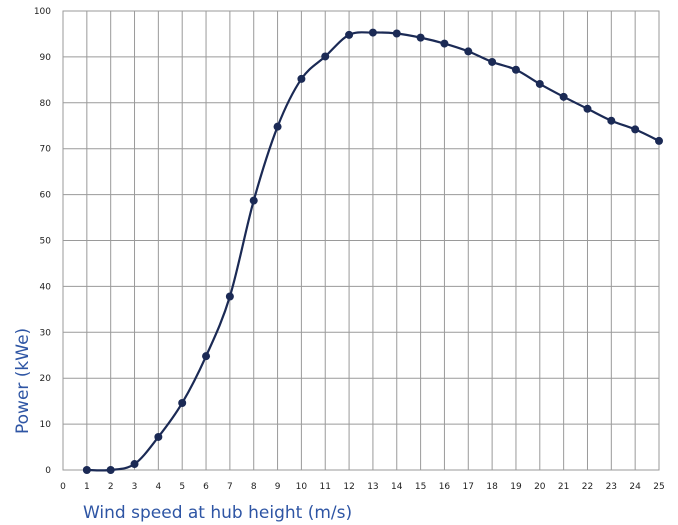 The width and height of the screenshot is (678, 525). Describe the element at coordinates (563, 487) in the screenshot. I see `x-tick-label: 21` at that location.